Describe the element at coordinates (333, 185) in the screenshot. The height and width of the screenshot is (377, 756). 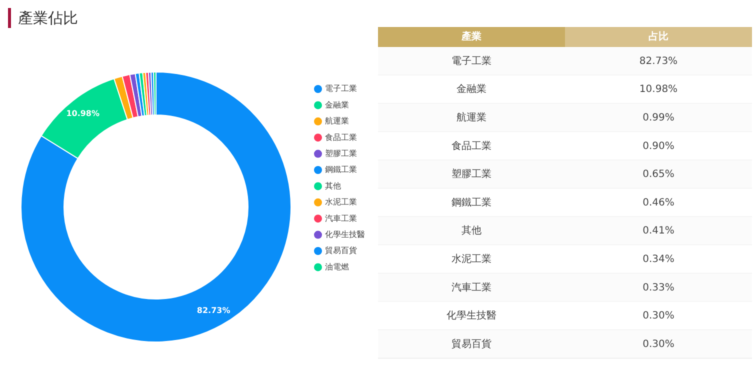
I see `legend-label: 其他` at that location.